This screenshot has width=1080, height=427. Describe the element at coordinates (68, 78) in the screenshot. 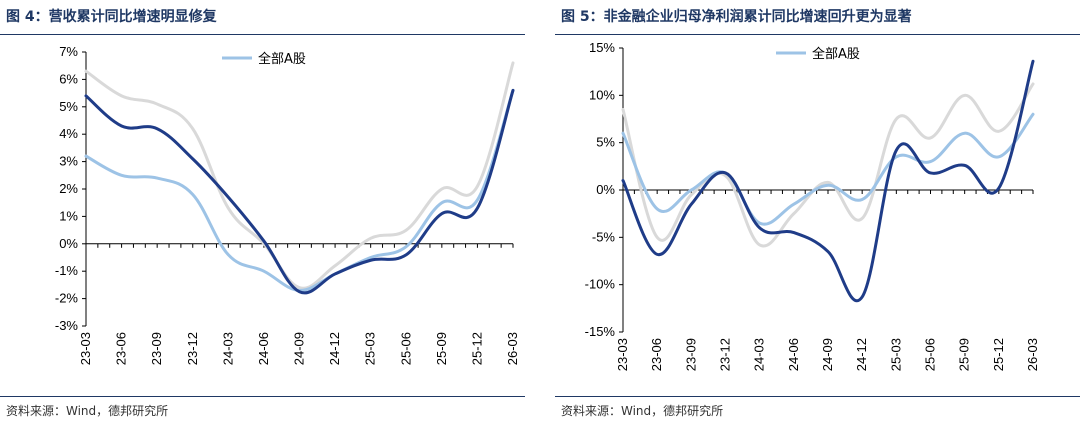

I see `y-tick-label: 6%` at that location.